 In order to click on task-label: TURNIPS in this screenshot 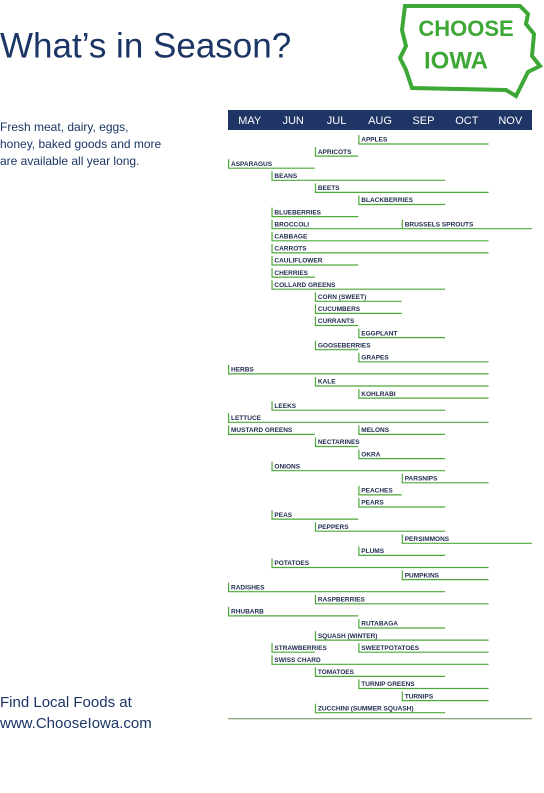, I will do `click(419, 696)`.